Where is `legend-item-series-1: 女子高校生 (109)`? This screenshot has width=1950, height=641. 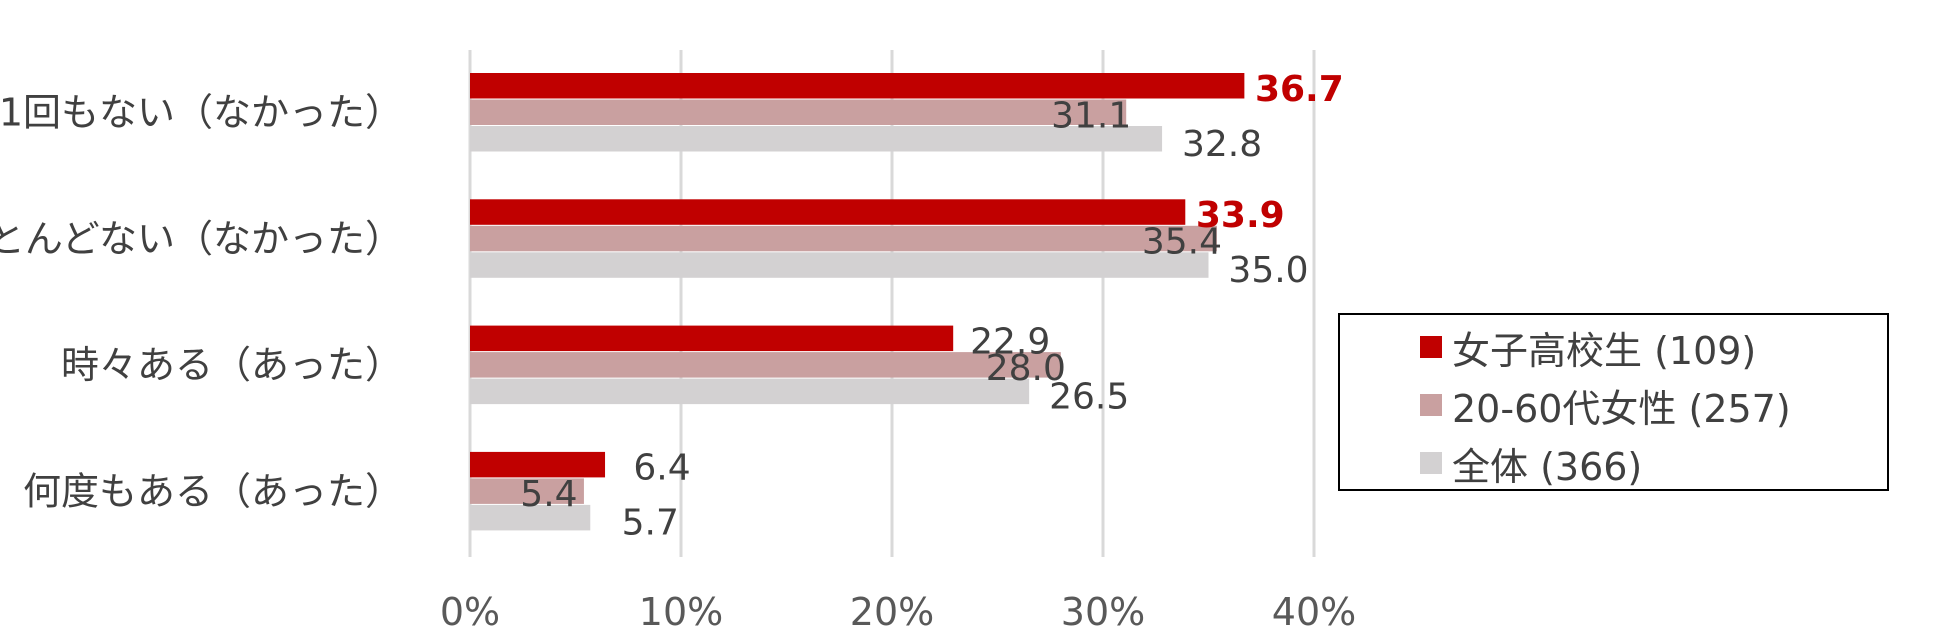
legend-item-series-1: 女子高校生 (109) is located at coordinates (1588, 350).